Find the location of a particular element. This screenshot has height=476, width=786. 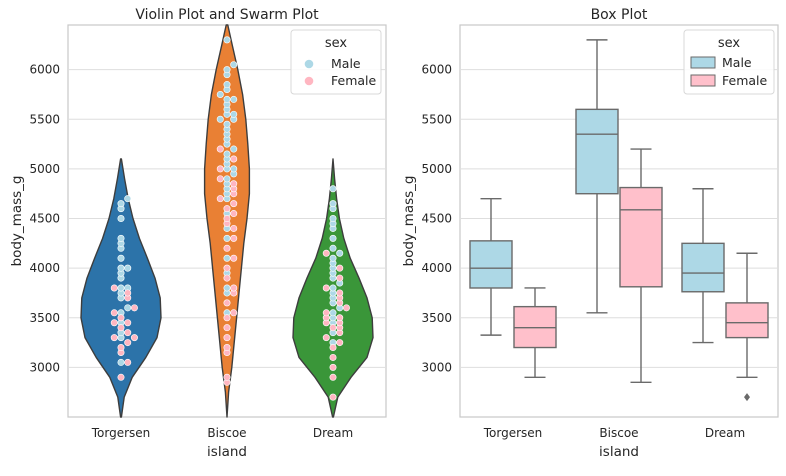

violin-y-ticks: 3000 3500 4000 4500 5000 5500 6000 is located at coordinates (44, 219).